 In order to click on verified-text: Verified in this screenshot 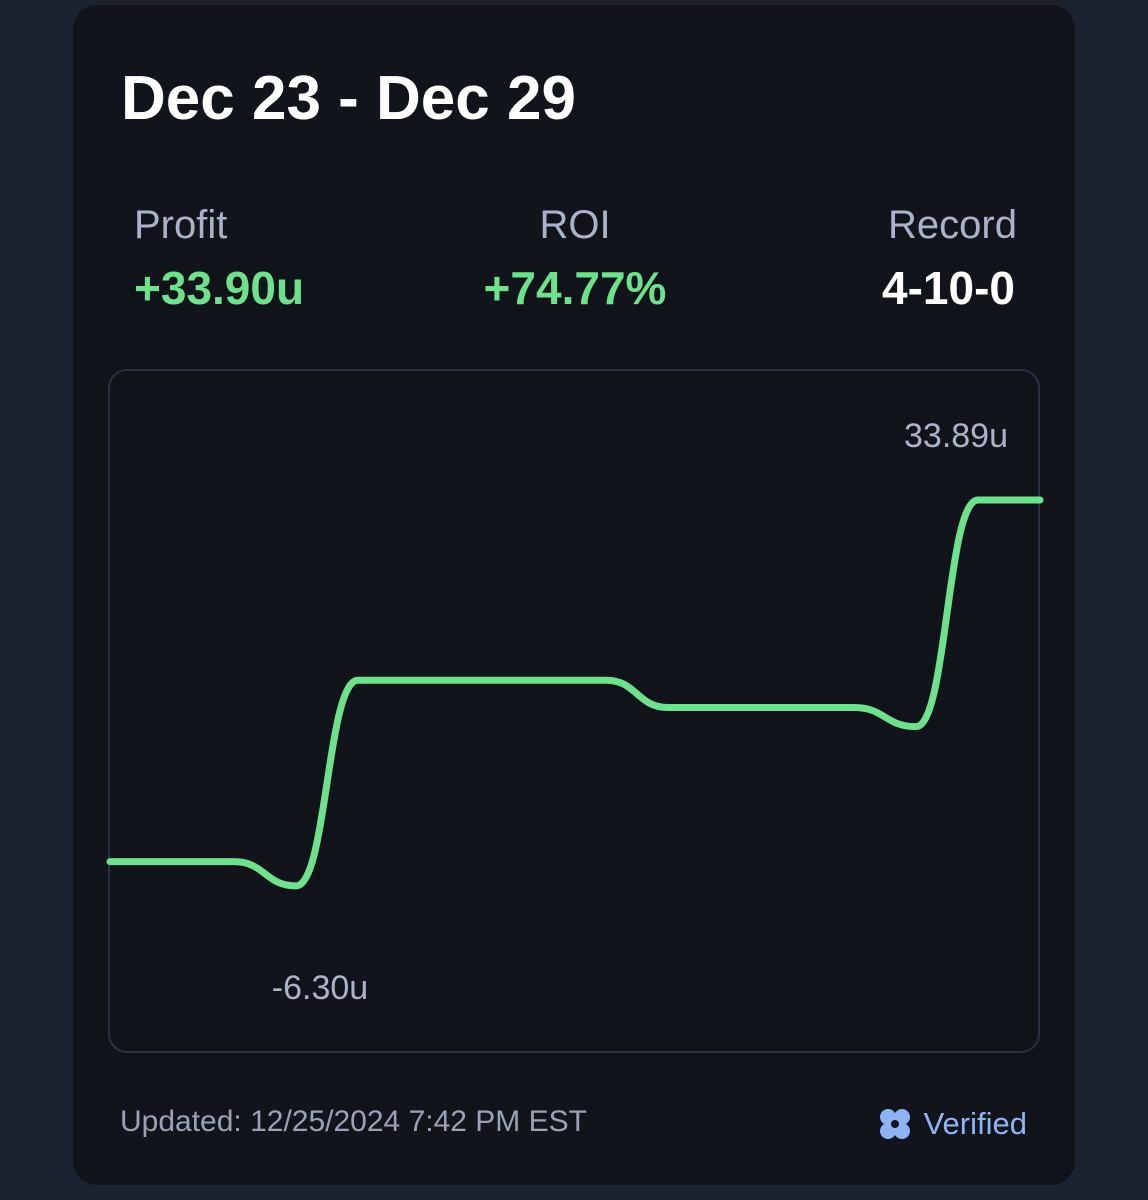, I will do `click(975, 1123)`.